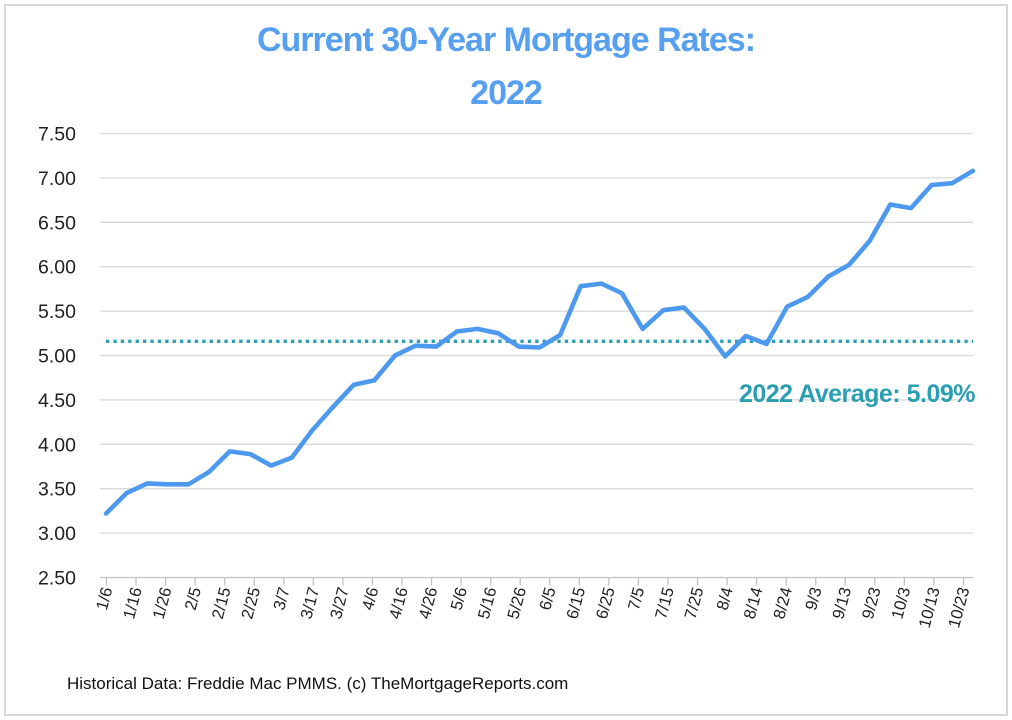 This screenshot has height=720, width=1012. Describe the element at coordinates (133, 603) in the screenshot. I see `x-axis-tick-label: 1/16` at that location.